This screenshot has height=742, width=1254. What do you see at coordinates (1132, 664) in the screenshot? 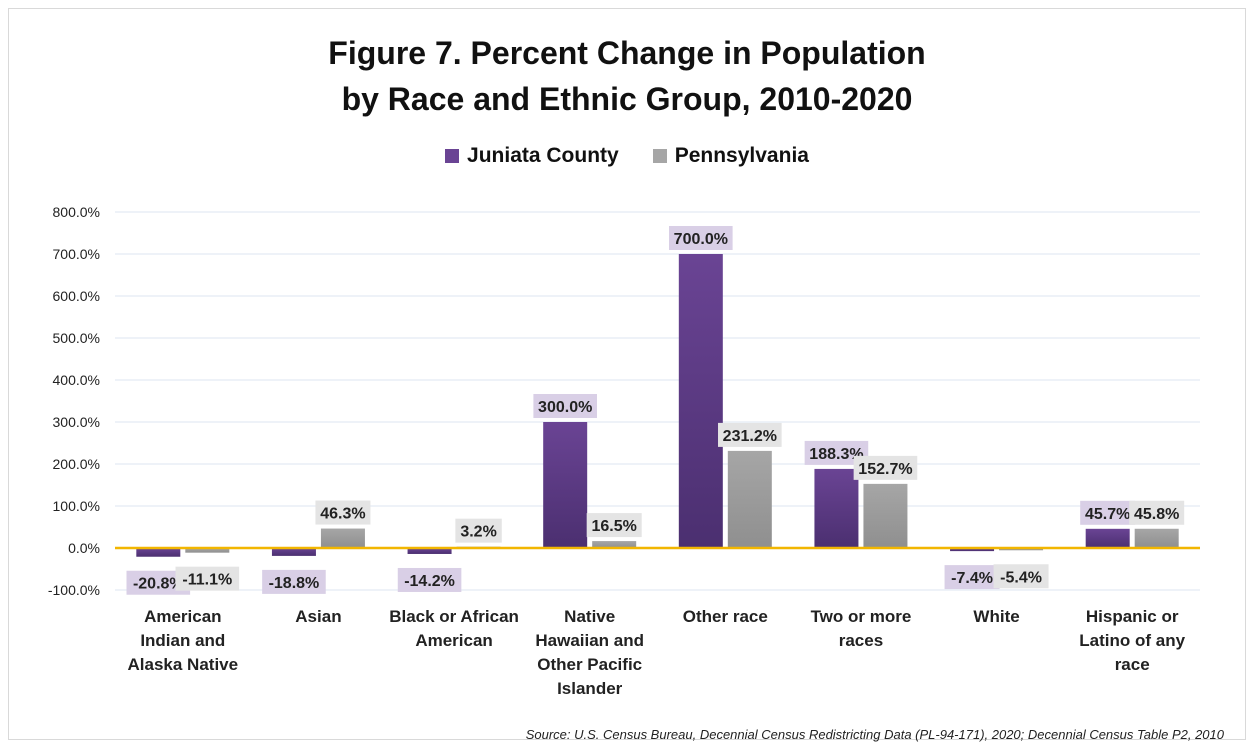
I see `x-category-label: race` at bounding box center [1132, 664].